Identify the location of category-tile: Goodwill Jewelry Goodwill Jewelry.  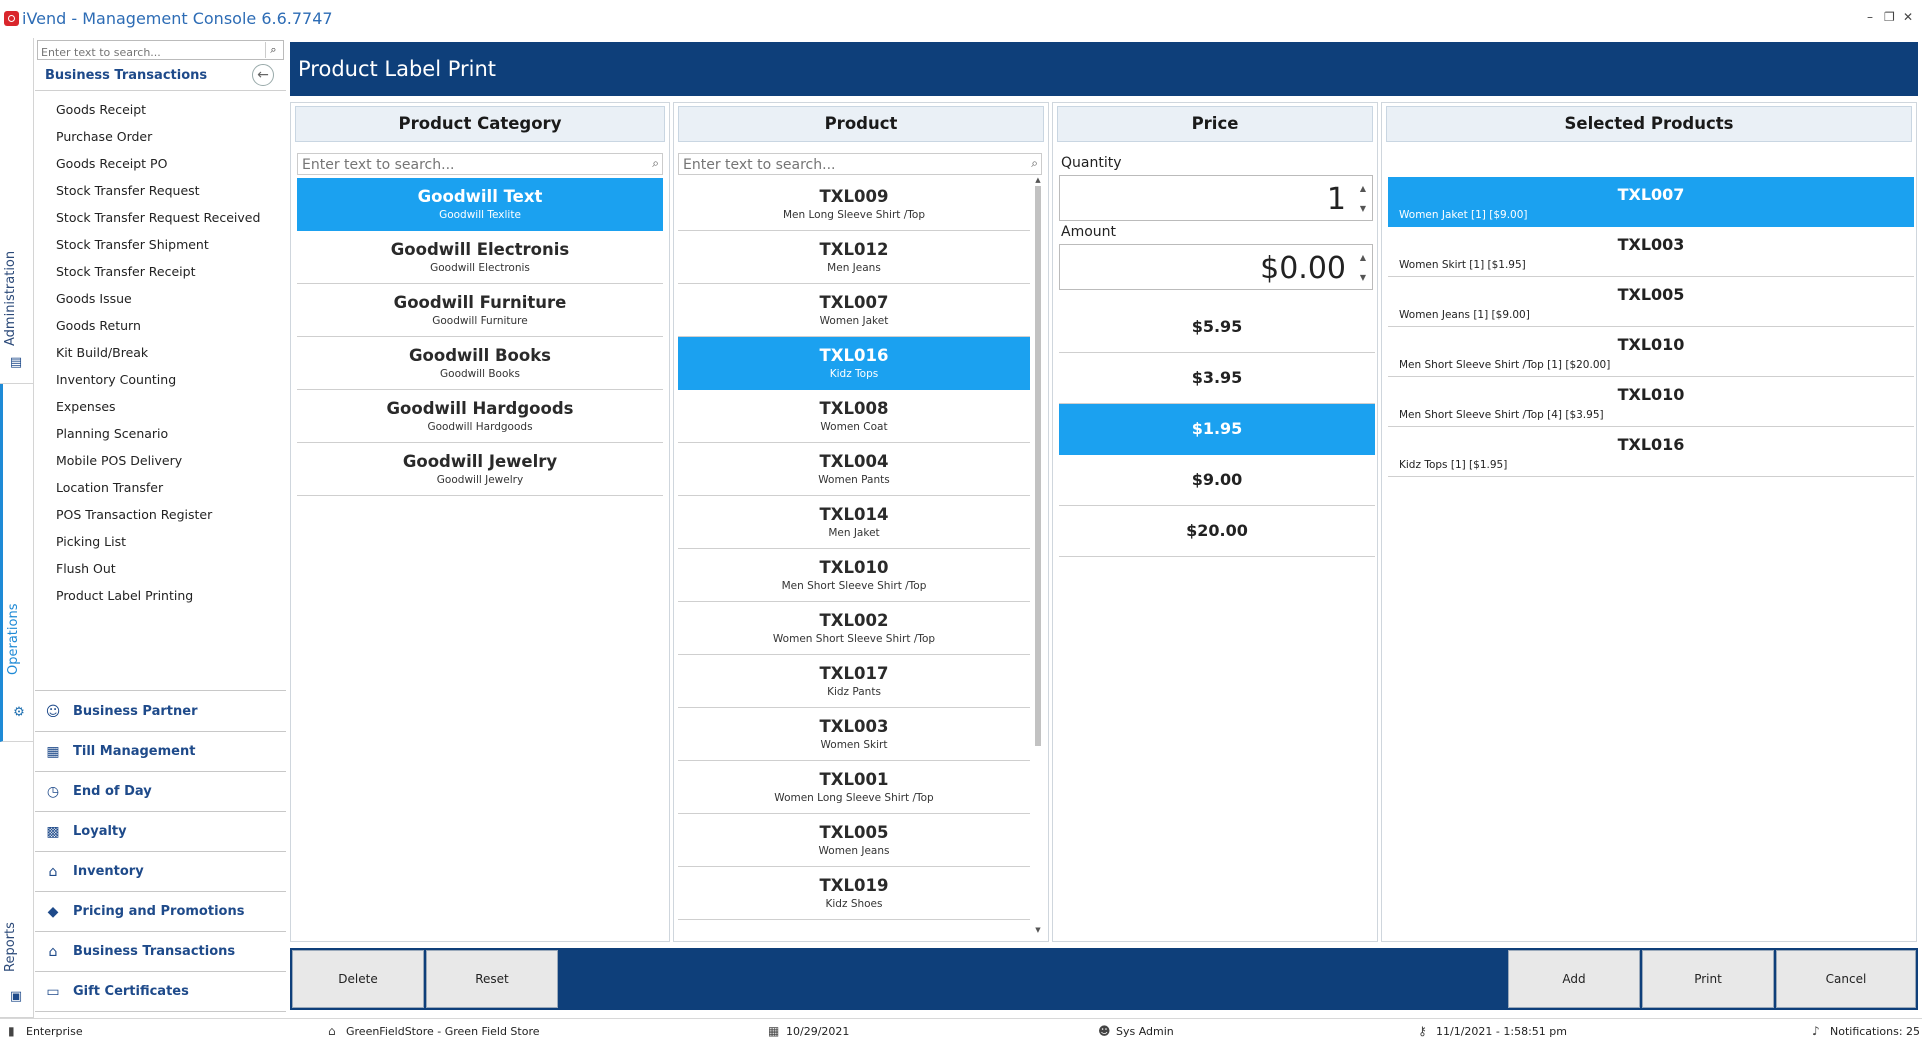
(480, 469).